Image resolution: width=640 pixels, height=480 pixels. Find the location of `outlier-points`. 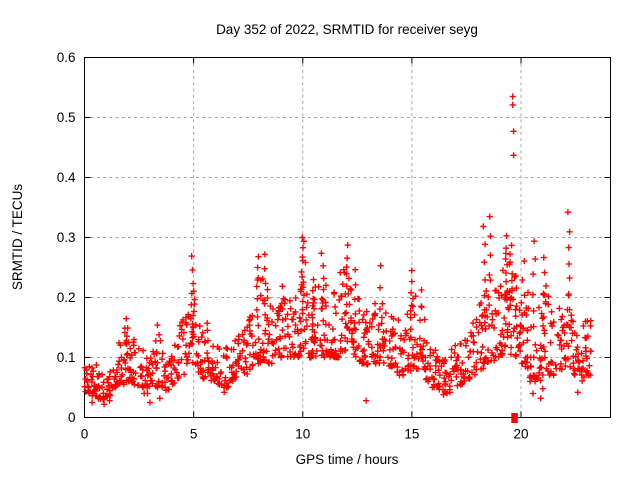

outlier-points is located at coordinates (513, 126).